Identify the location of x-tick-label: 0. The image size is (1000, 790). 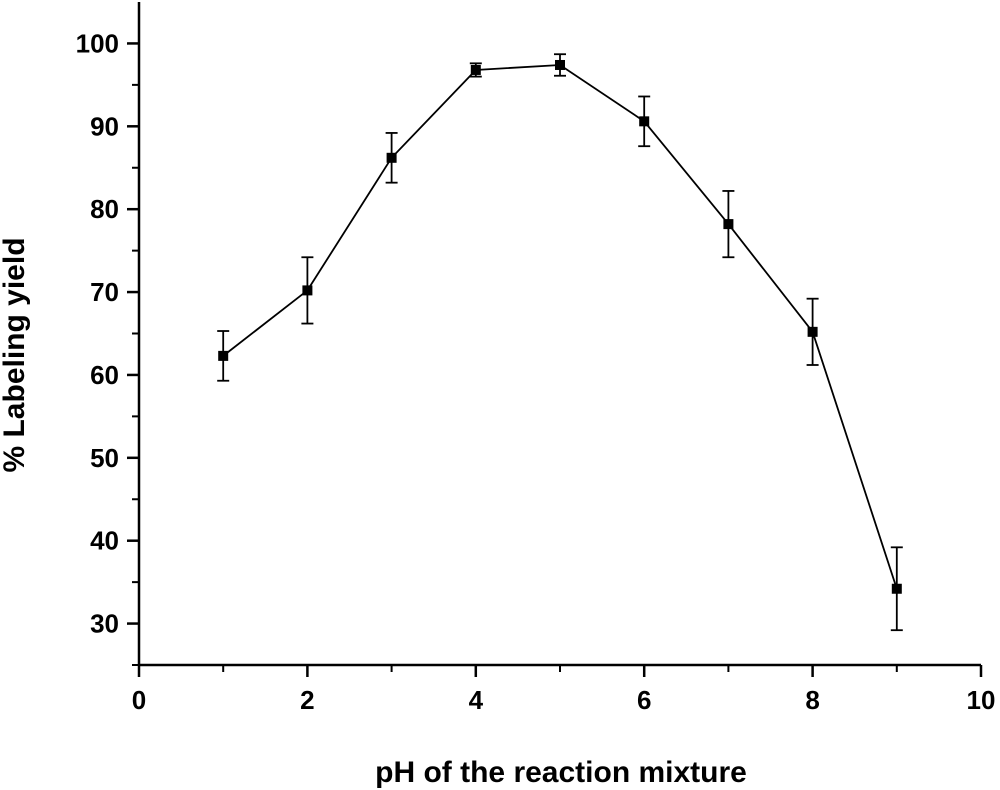
(139, 700).